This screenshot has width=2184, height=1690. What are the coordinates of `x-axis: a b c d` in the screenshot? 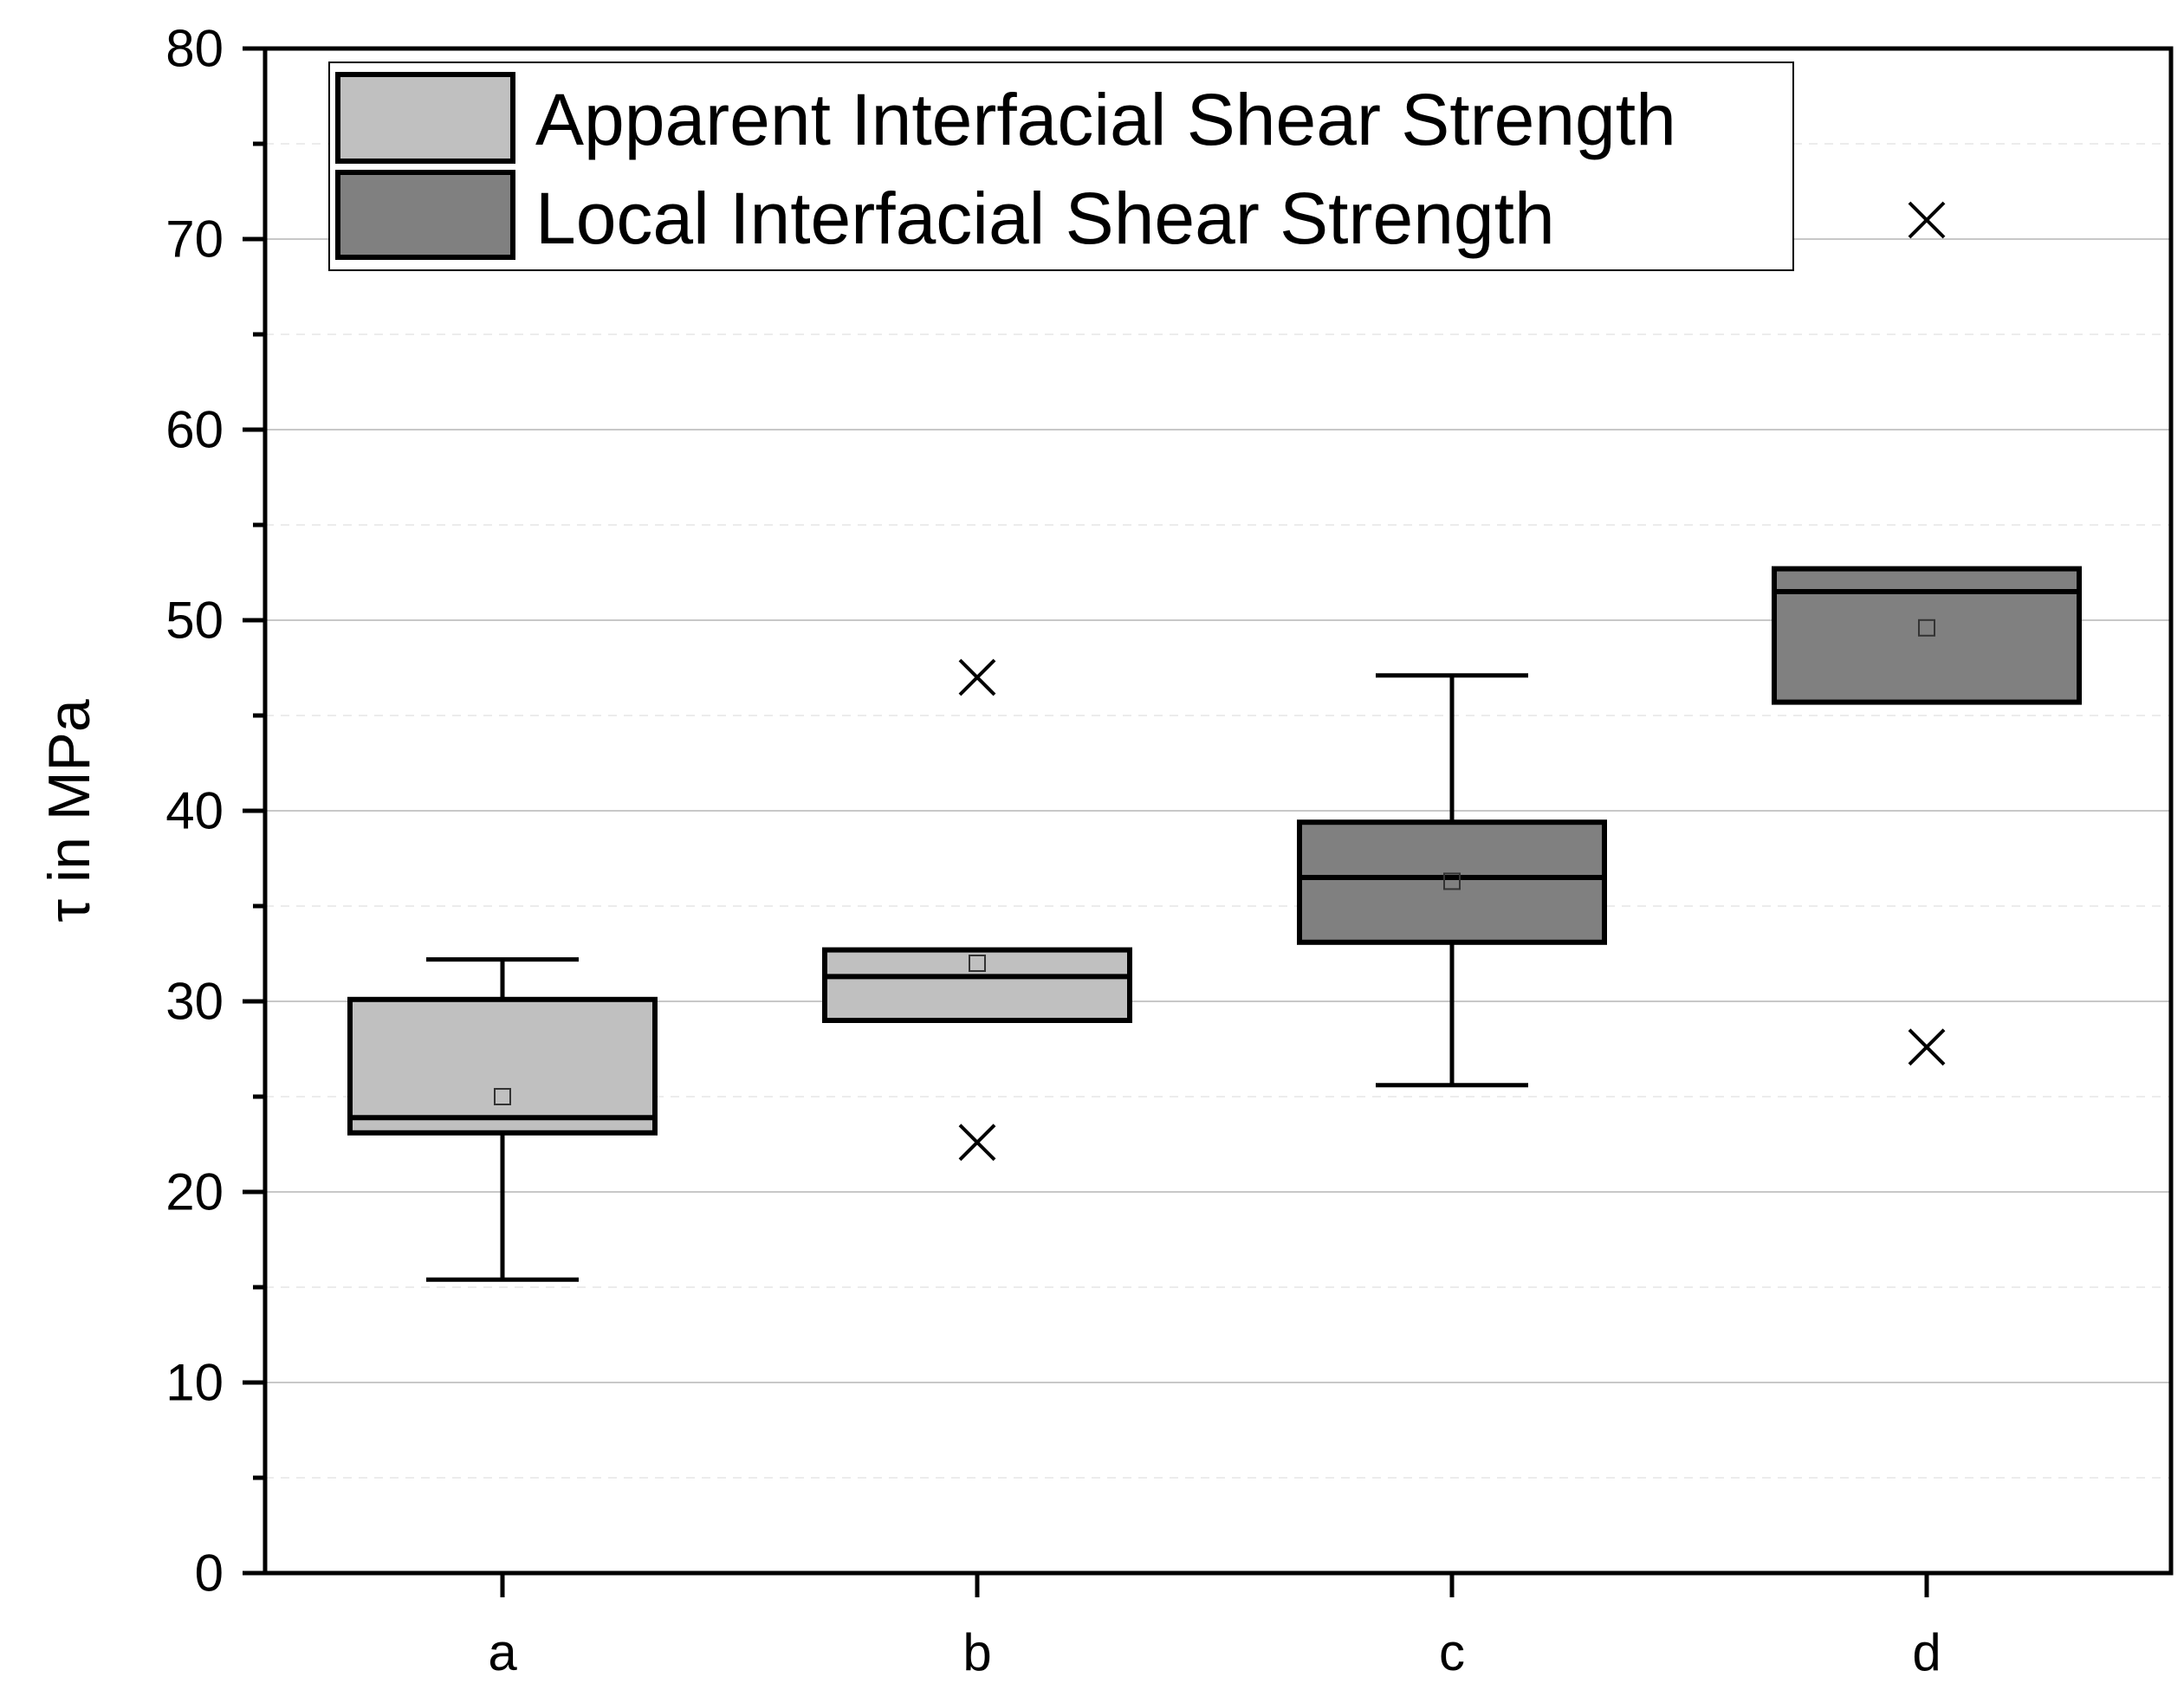 It's located at (1214, 1627).